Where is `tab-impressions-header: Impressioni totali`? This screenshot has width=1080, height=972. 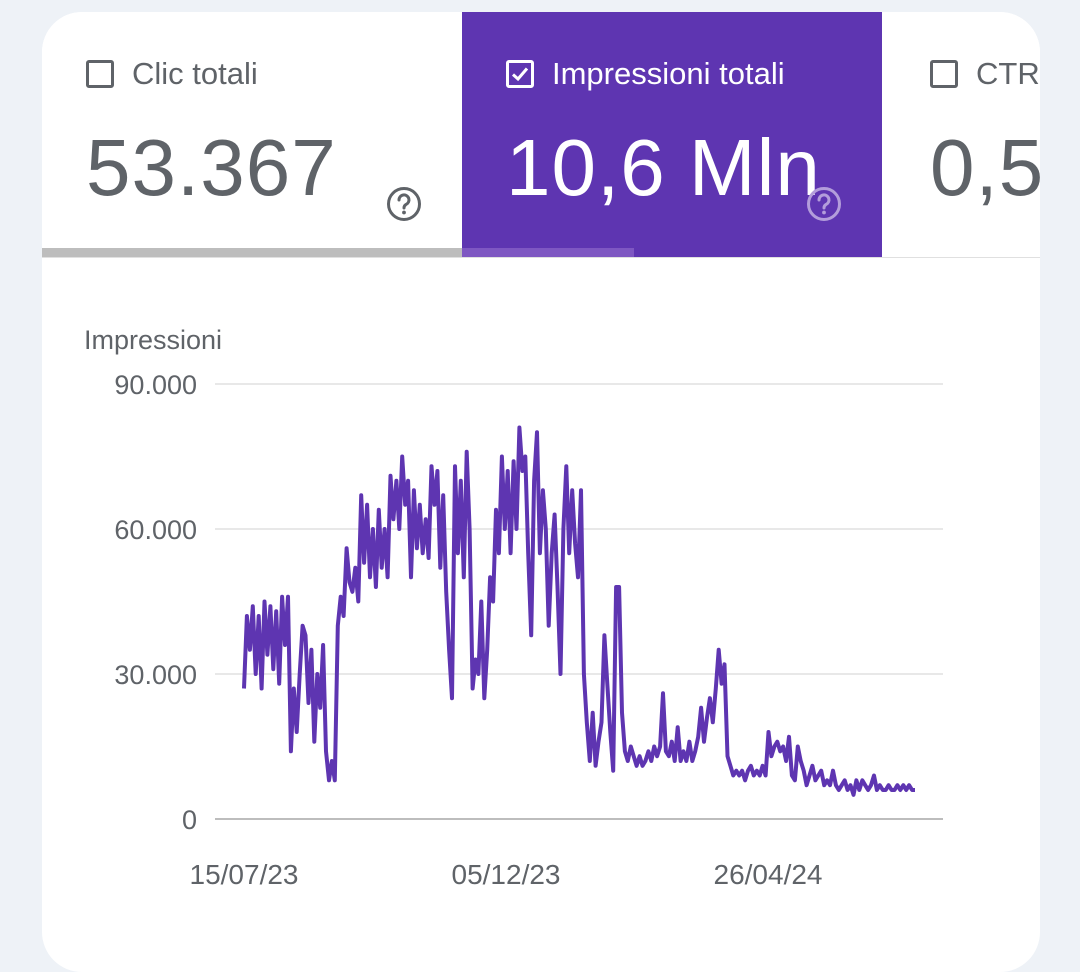 tab-impressions-header: Impressioni totali is located at coordinates (645, 74).